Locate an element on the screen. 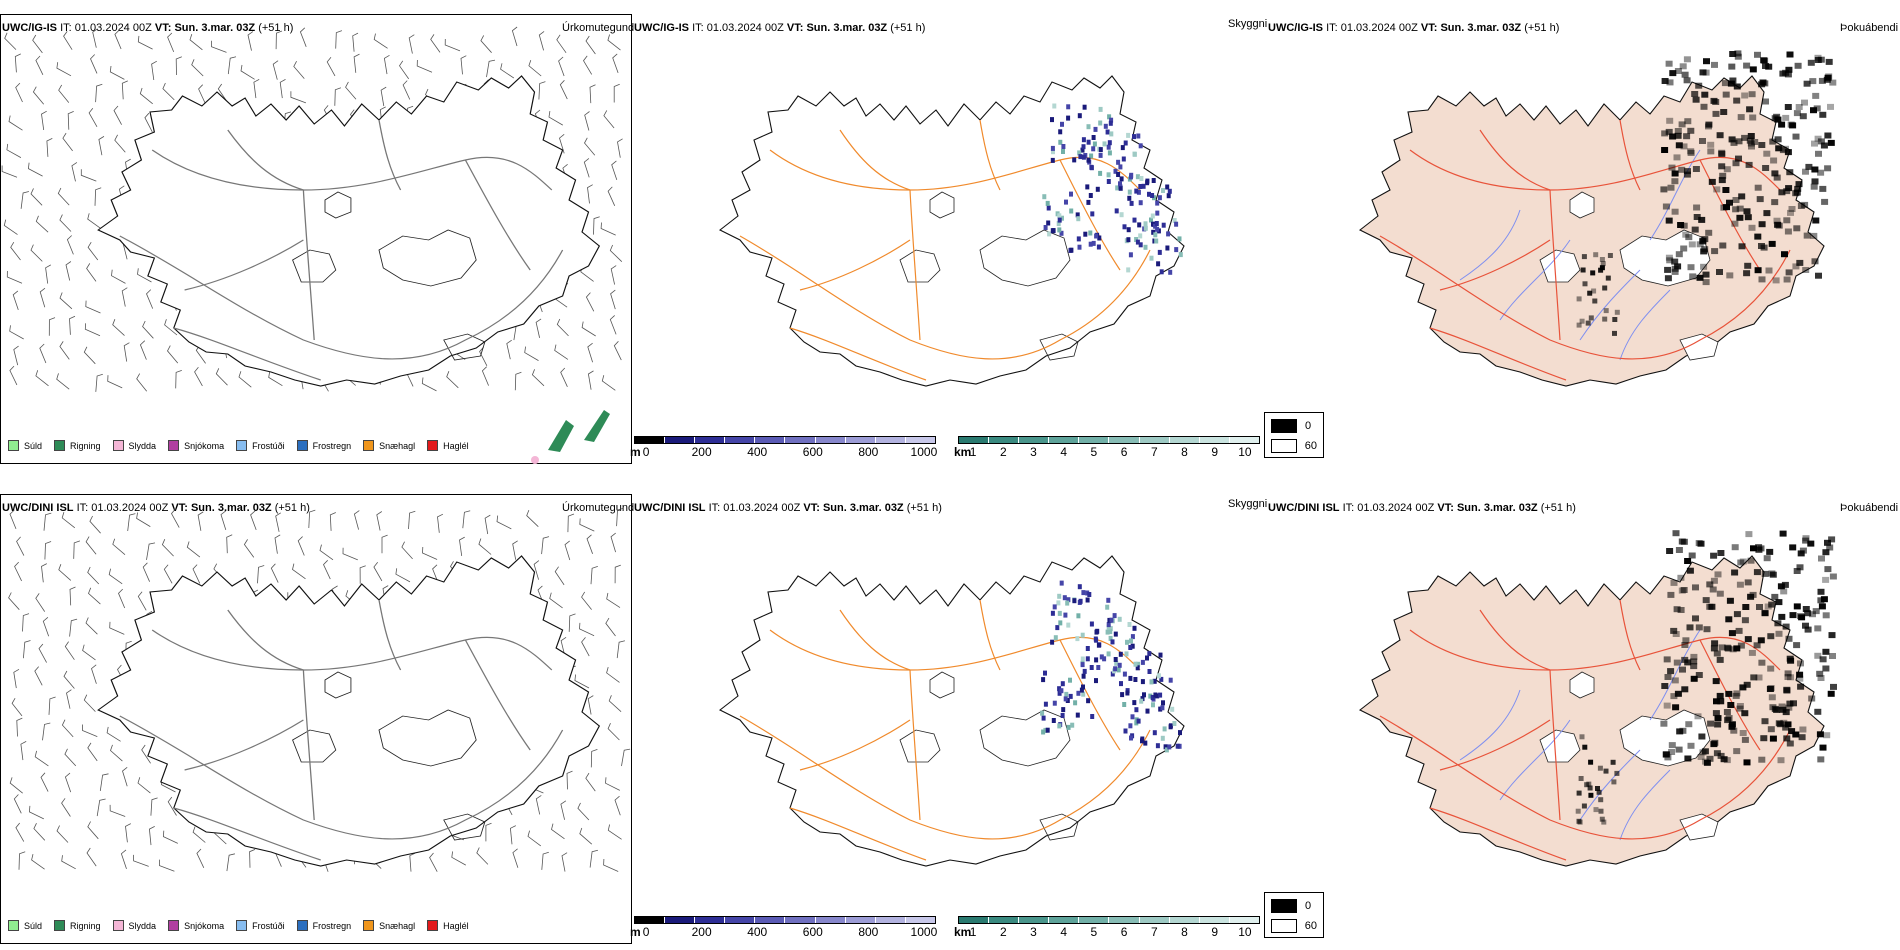 The width and height of the screenshot is (1900, 950). colorbar-unit: km is located at coordinates (963, 932).